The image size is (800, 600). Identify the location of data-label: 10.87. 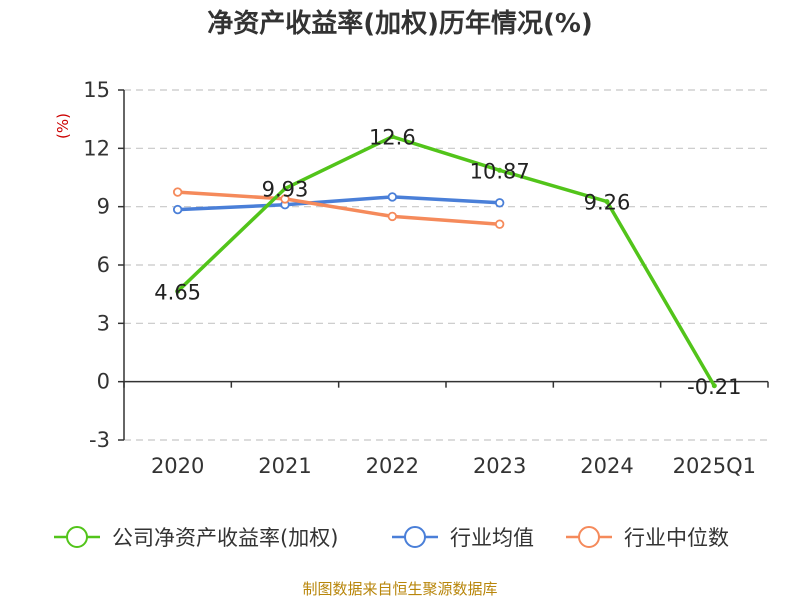
(500, 171).